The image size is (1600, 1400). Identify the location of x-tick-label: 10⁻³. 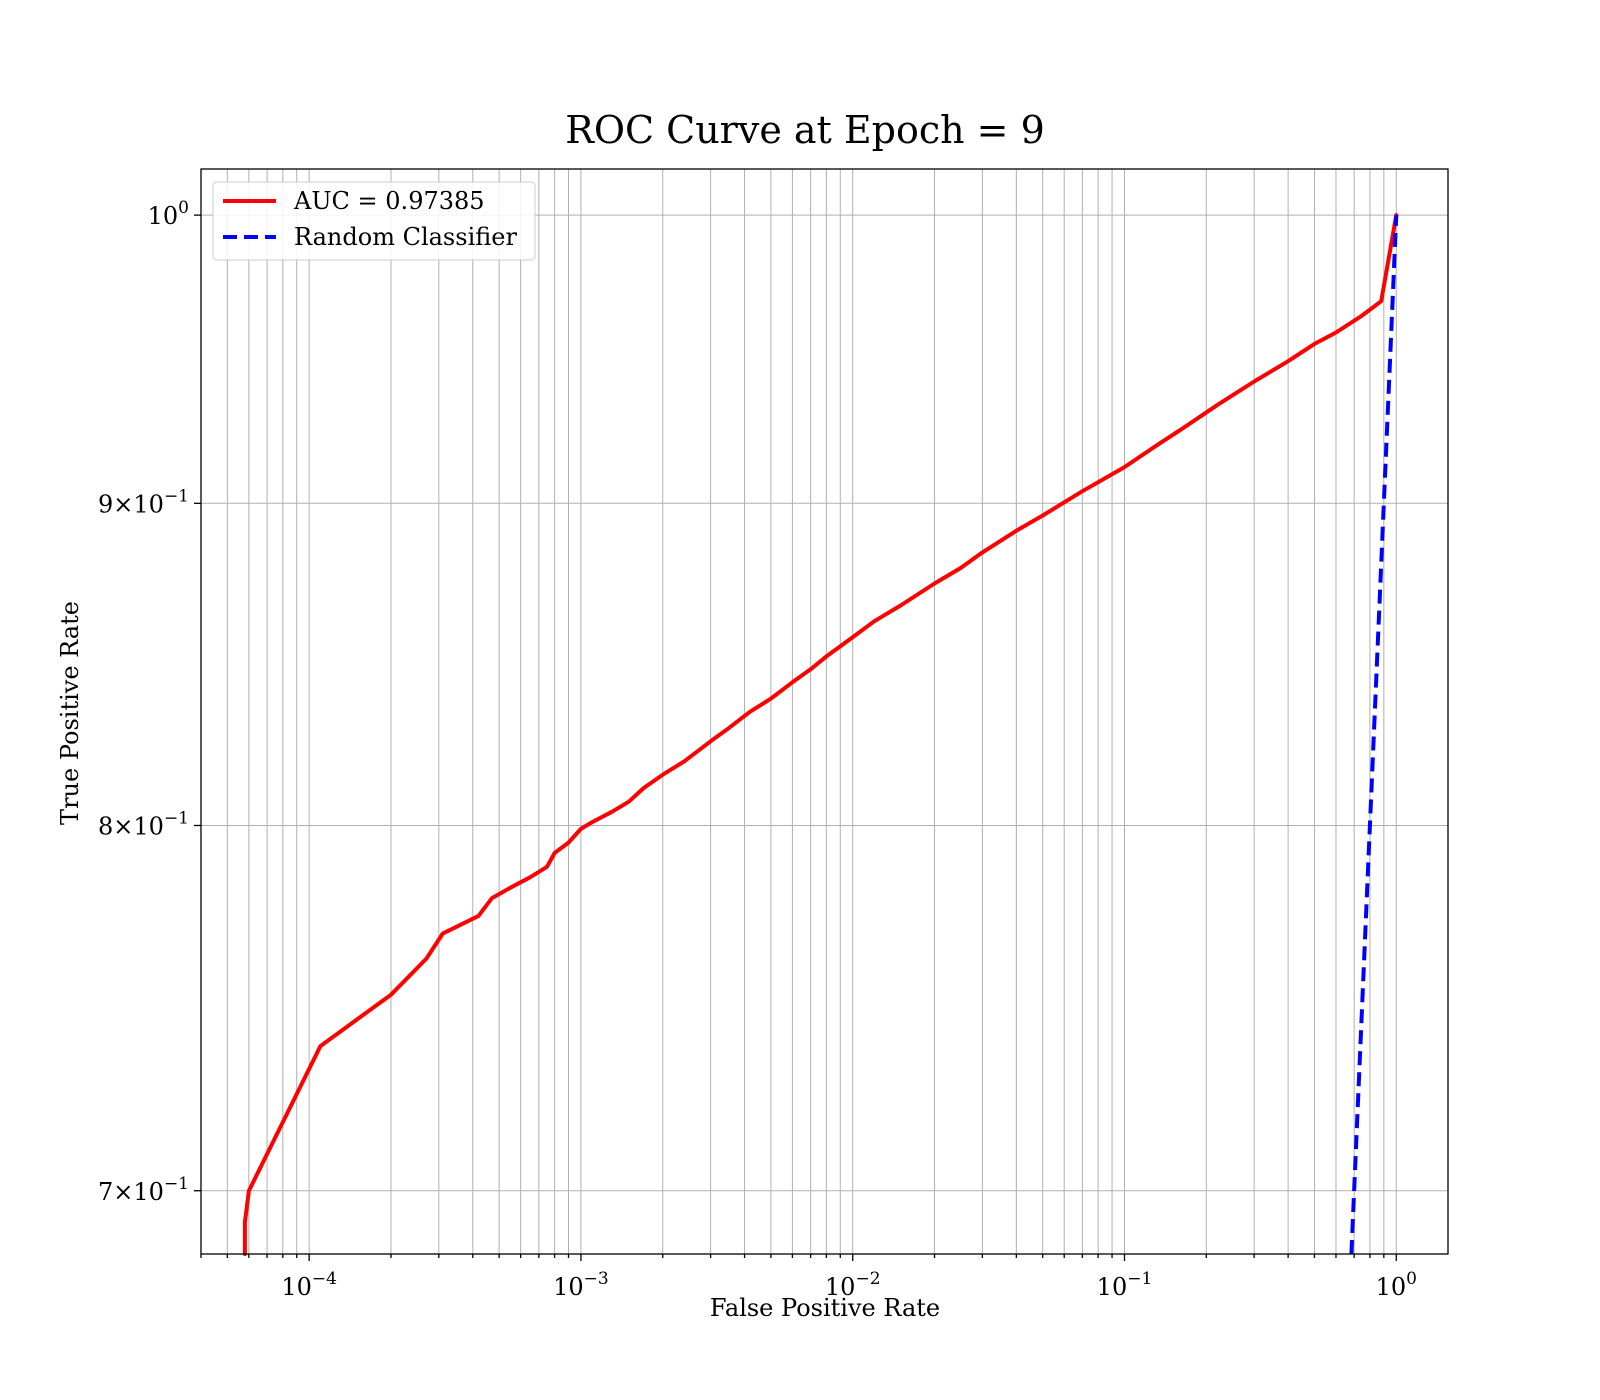
(581, 1285).